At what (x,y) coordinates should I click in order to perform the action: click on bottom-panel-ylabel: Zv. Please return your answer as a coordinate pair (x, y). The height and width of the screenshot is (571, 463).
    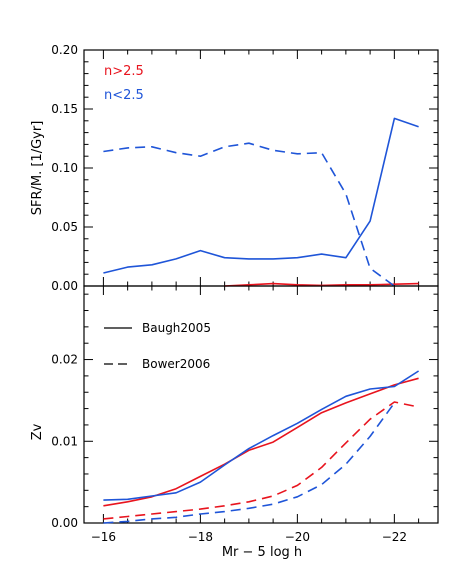
    Looking at the image, I should click on (37, 431).